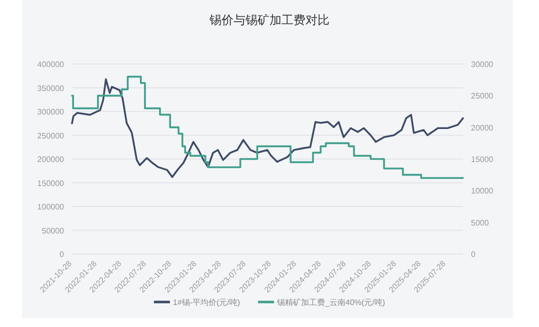  I want to click on legend-label: 锡精矿加工费_云南40%(元/吨), so click(331, 302).